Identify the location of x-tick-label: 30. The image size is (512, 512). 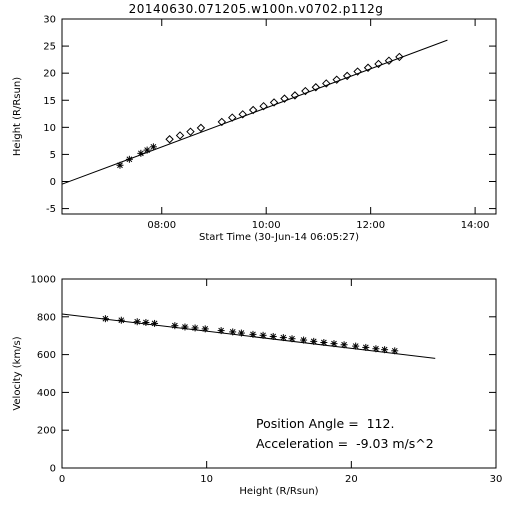
(496, 479).